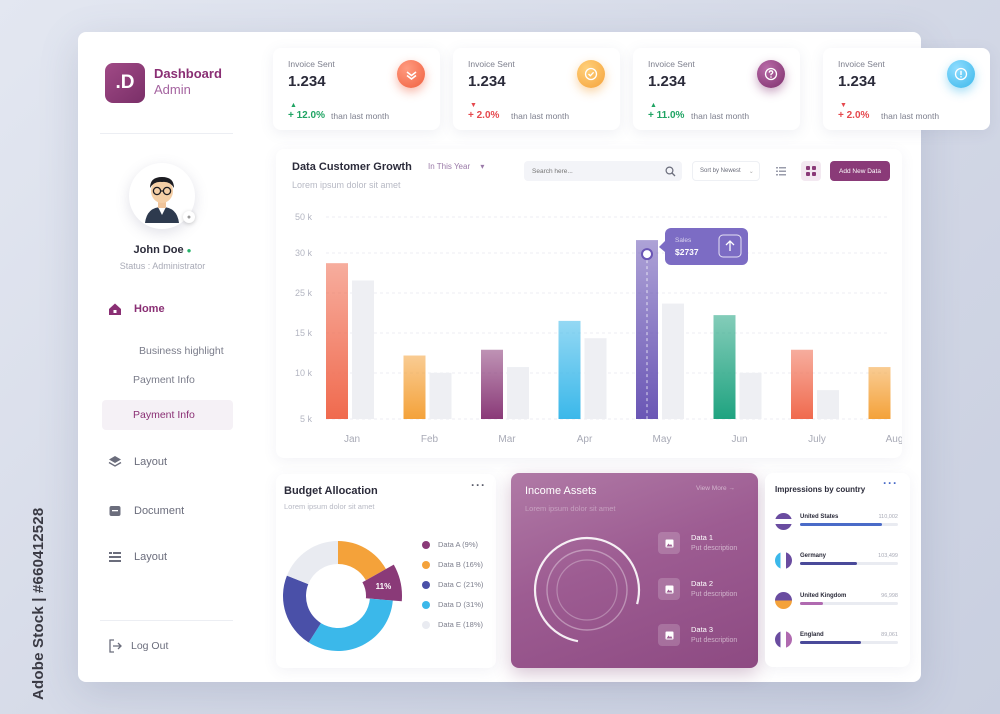  What do you see at coordinates (166, 133) in the screenshot?
I see `sidebar-divider` at bounding box center [166, 133].